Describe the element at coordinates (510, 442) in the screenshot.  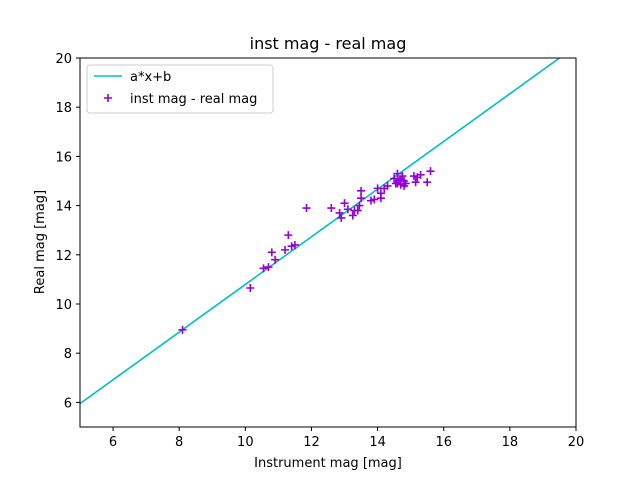
I see `x-tick-label: 18` at that location.